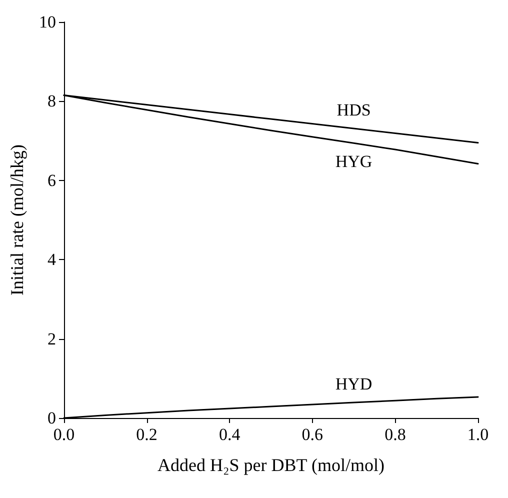  I want to click on series-label: HDS, so click(353, 110).